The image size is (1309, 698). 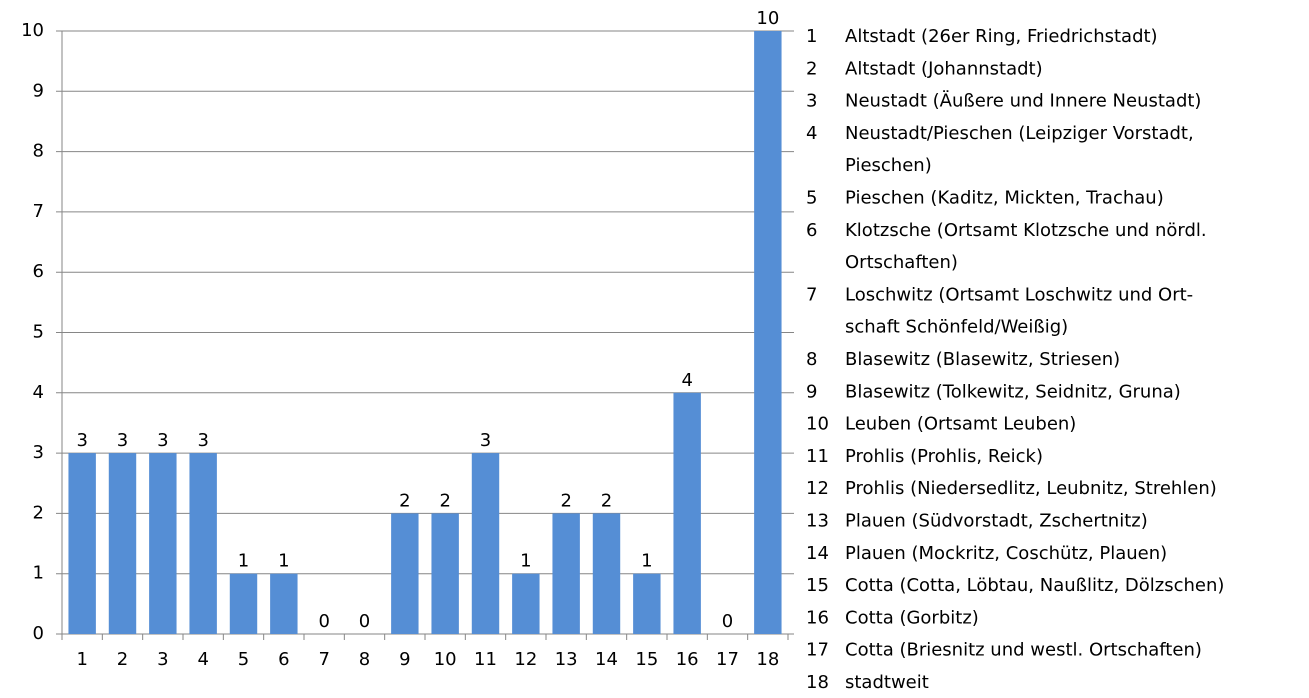 What do you see at coordinates (687, 659) in the screenshot?
I see `x-tick-label: 16` at bounding box center [687, 659].